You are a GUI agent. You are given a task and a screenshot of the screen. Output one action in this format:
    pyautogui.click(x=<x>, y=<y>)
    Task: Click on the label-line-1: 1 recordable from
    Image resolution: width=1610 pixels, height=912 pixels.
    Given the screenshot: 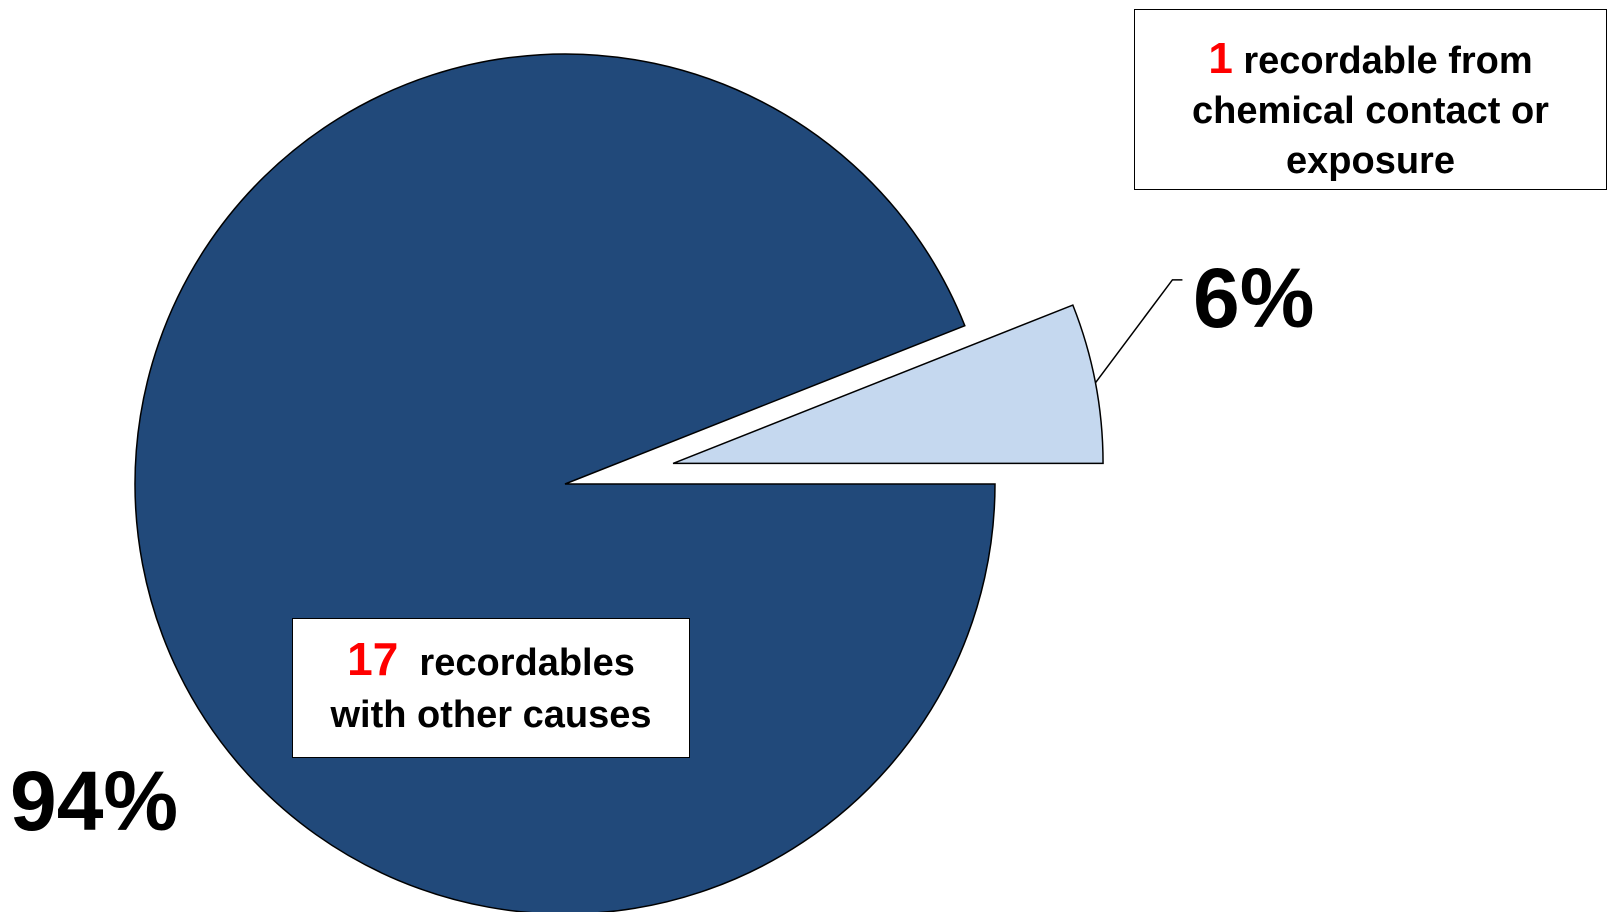 What is the action you would take?
    pyautogui.click(x=1370, y=60)
    